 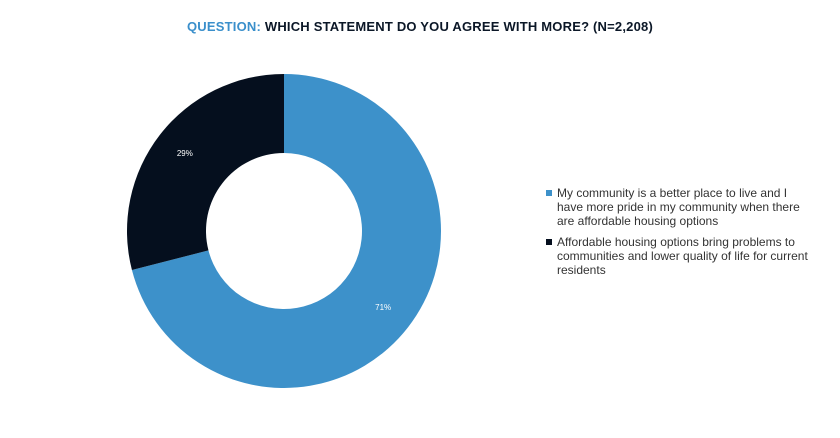 I want to click on legend-swatch-agree-pride, so click(x=549, y=193).